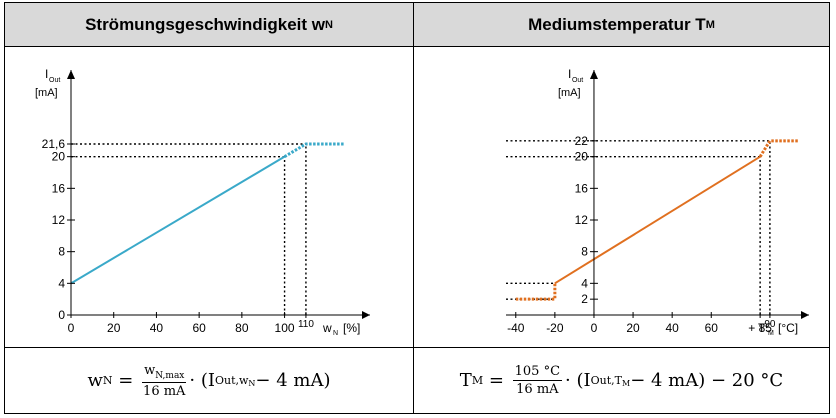 The height and width of the screenshot is (418, 836). I want to click on formula-left-lhs: w, so click(95, 380).